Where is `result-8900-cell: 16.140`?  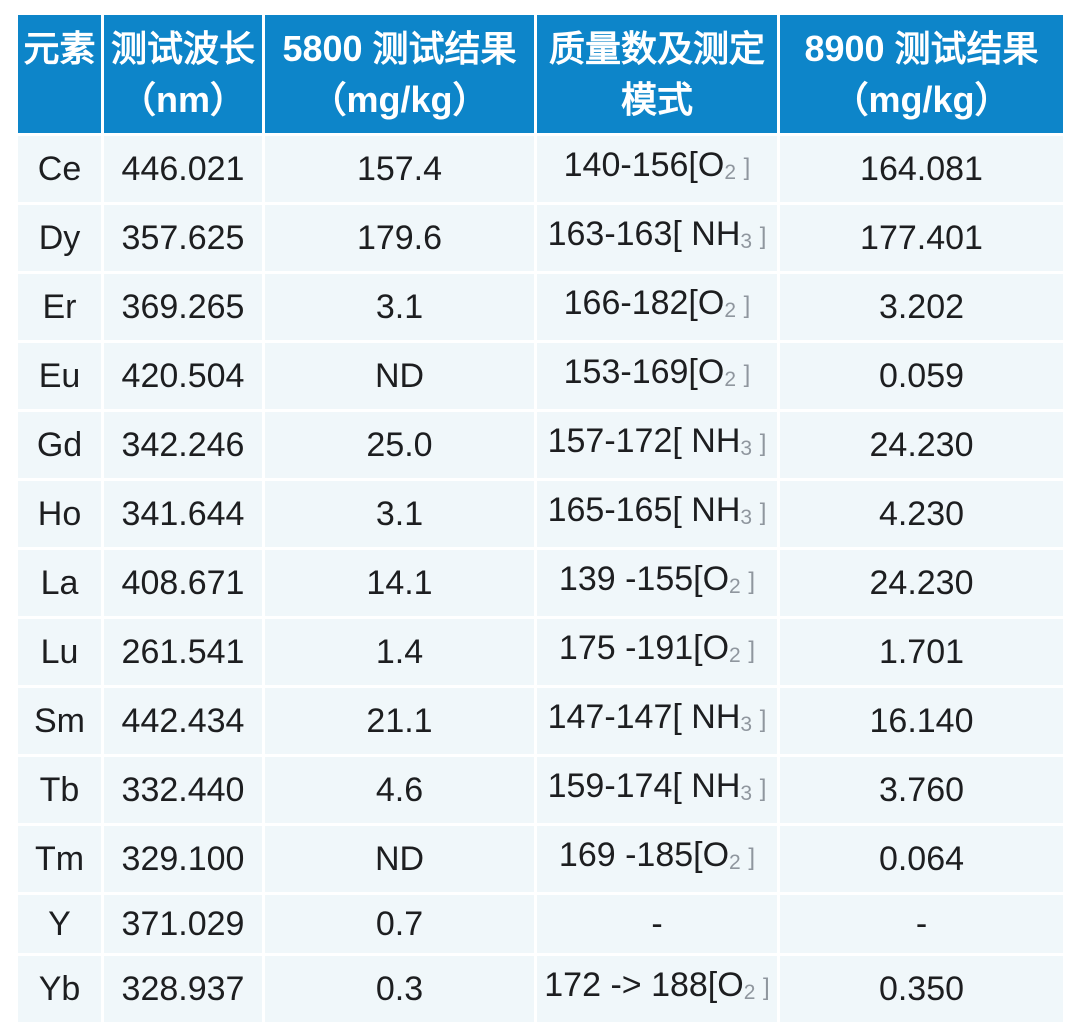
result-8900-cell: 16.140 is located at coordinates (921, 721).